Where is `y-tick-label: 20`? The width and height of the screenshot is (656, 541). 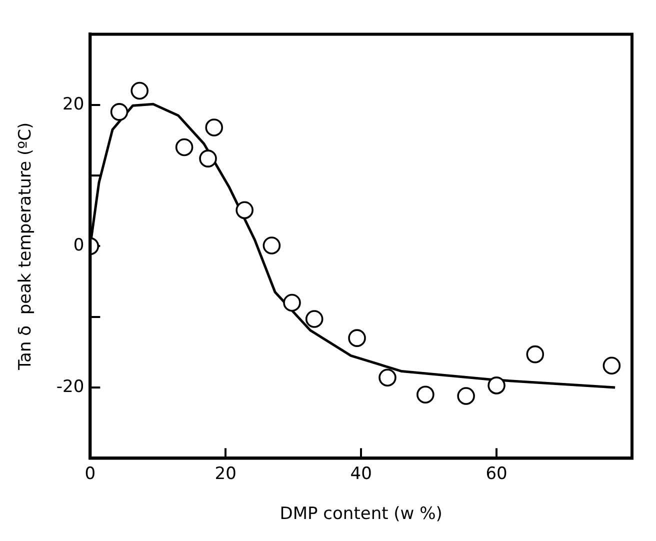
y-tick-label: 20 is located at coordinates (73, 104).